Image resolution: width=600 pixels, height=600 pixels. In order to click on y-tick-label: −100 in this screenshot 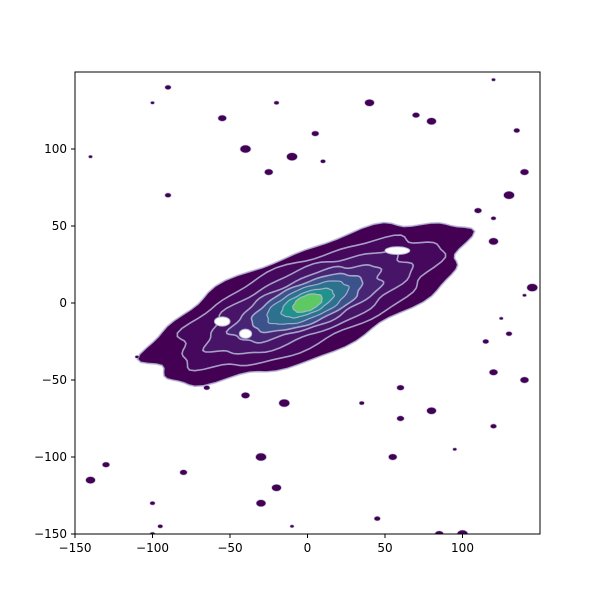, I will do `click(50, 457)`.